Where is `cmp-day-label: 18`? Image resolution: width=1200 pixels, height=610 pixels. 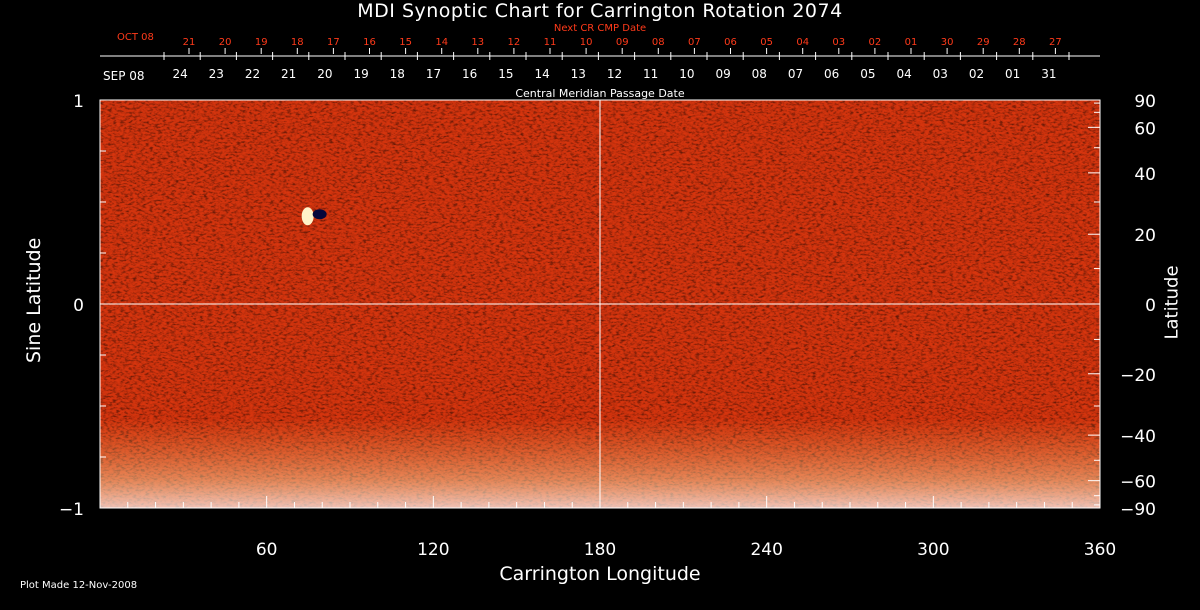 cmp-day-label: 18 is located at coordinates (397, 74).